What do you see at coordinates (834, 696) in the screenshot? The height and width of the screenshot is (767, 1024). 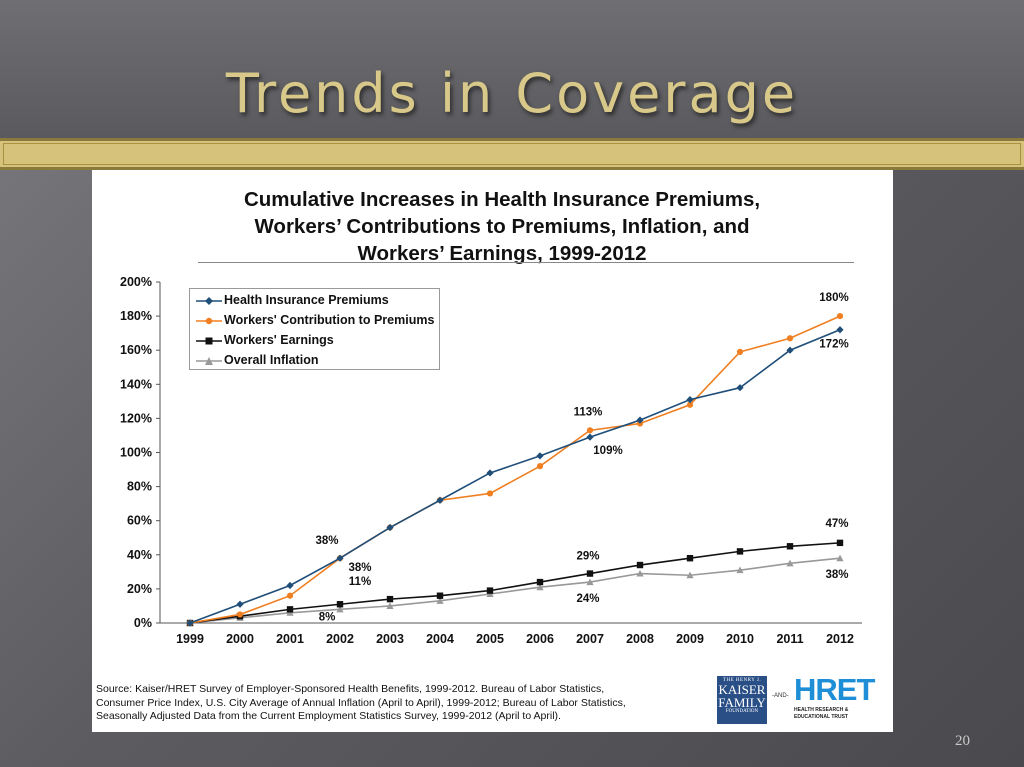 I see `hret-logo: HRET HEALTH RESEARCH & EDUCATIONAL TRUST` at bounding box center [834, 696].